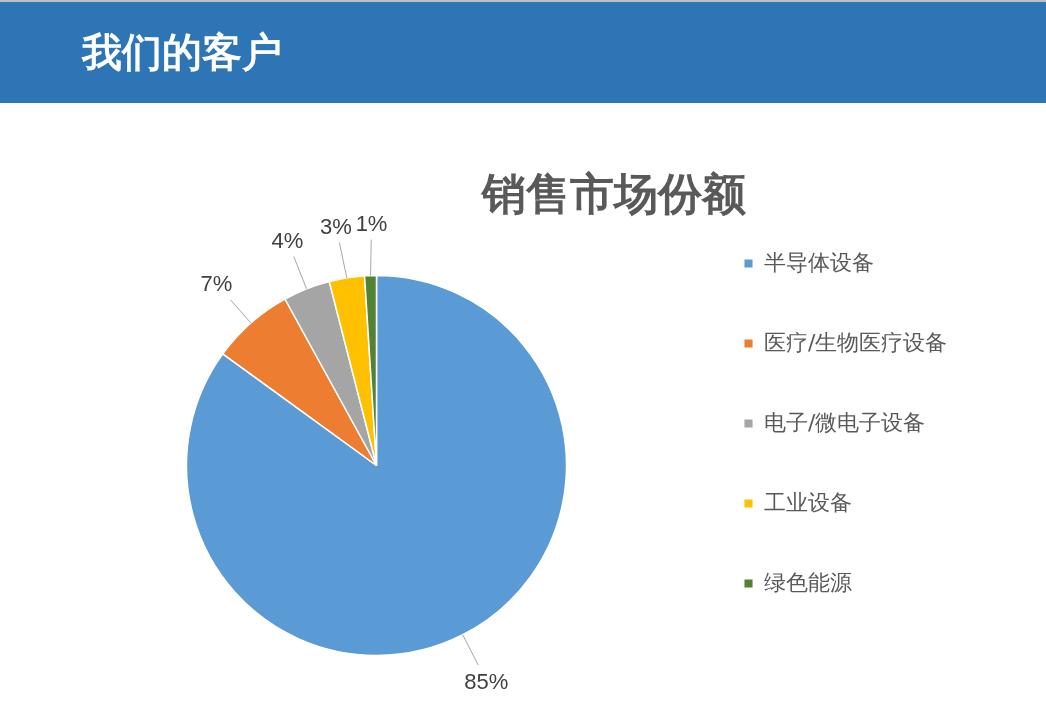 This screenshot has width=1046, height=707. I want to click on legend-label: 电子/微电子设备, so click(845, 423).